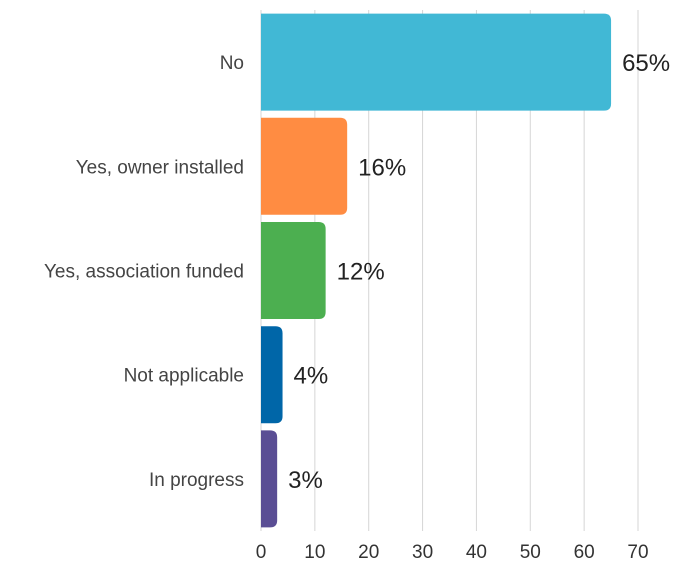 This screenshot has width=680, height=562. What do you see at coordinates (452, 552) in the screenshot?
I see `tick-layer: 0 10 20 30 40 50 60 70` at bounding box center [452, 552].